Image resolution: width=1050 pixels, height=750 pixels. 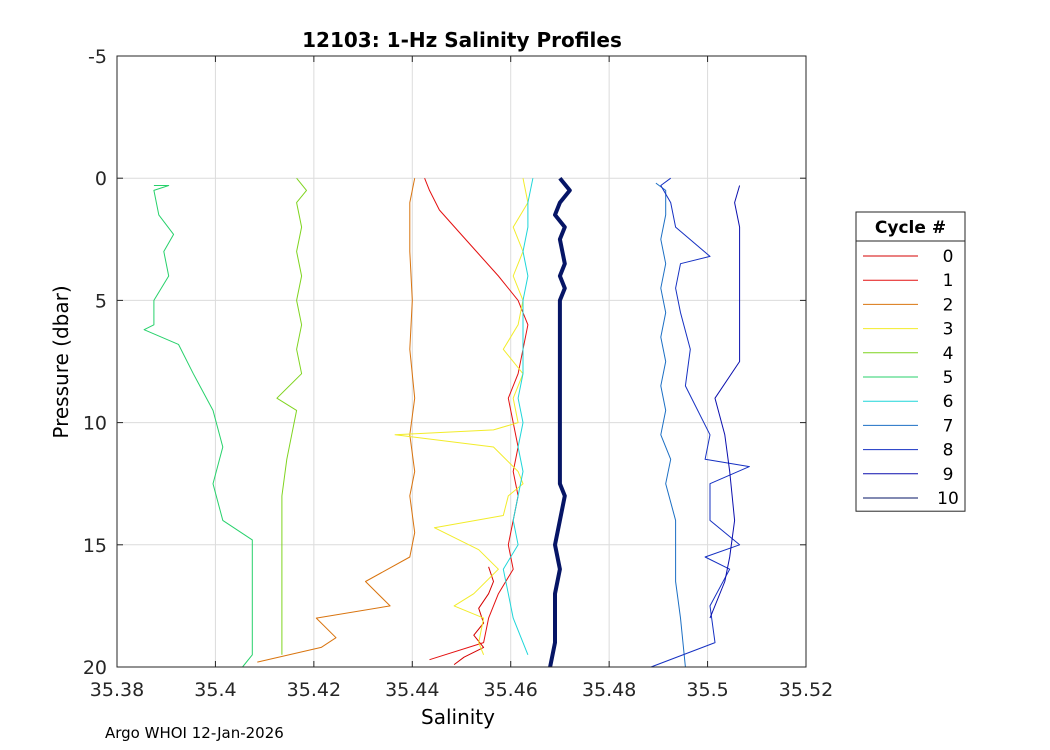 What do you see at coordinates (462, 40) in the screenshot?
I see `chart-title: 12103: 1-Hz Salinity Profiles` at bounding box center [462, 40].